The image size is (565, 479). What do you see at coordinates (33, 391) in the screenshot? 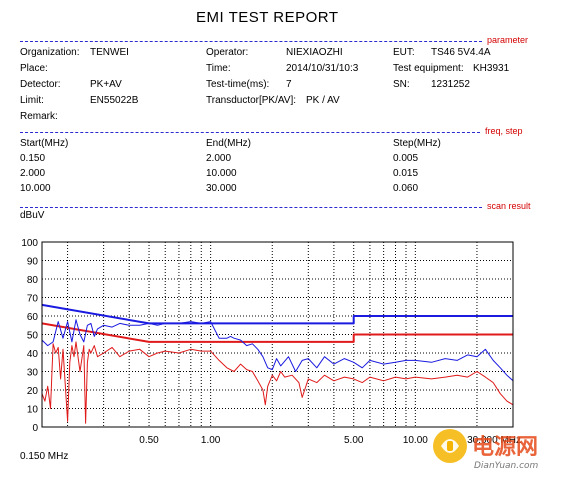
I see `y-tick-label: 20` at bounding box center [33, 391].